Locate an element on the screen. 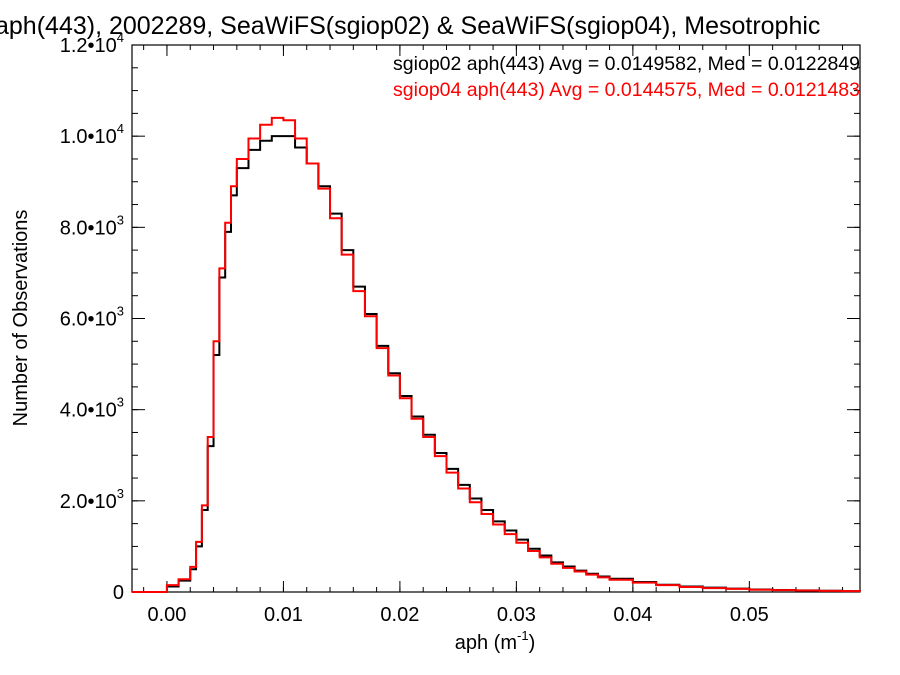 The image size is (900, 675). x-tick-label: 0.00 is located at coordinates (166, 615).